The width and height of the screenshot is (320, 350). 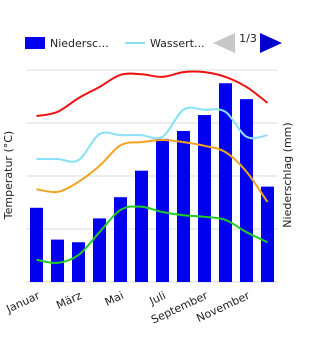 I want to click on x-tick-label: Juli, so click(x=157, y=298).